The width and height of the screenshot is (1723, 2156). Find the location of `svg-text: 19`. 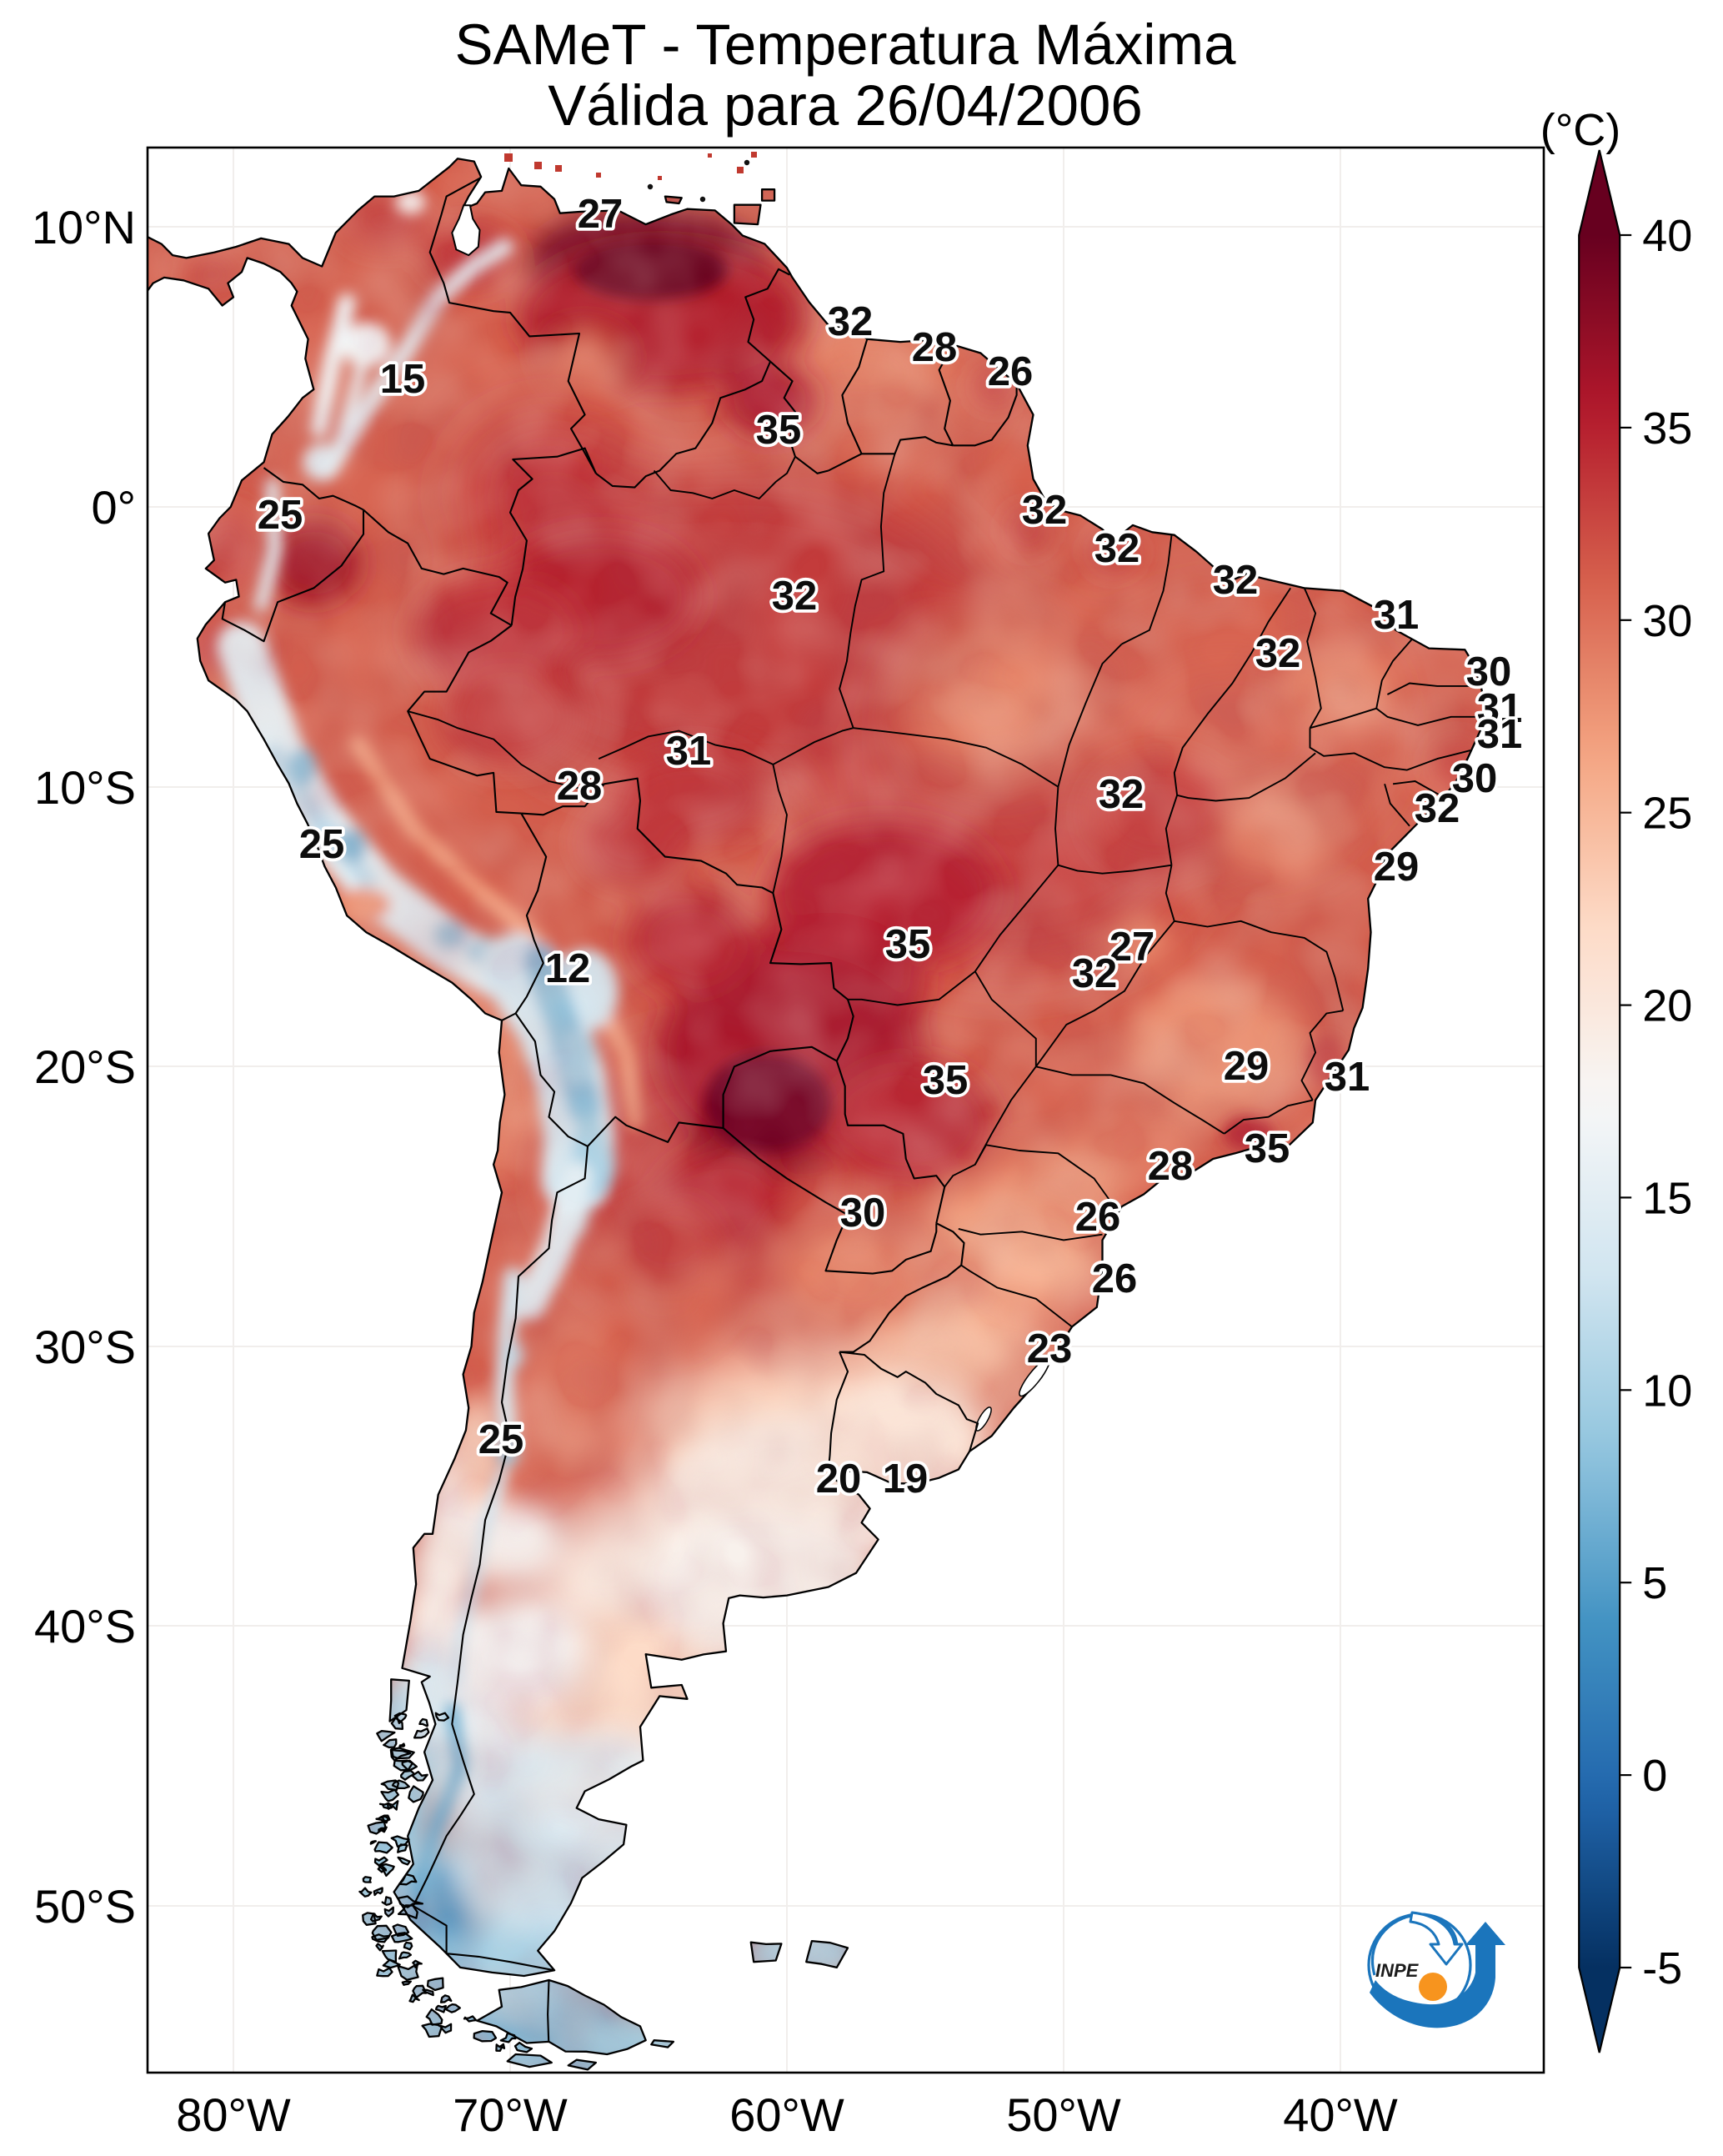

svg-text: 19 is located at coordinates (906, 1479).